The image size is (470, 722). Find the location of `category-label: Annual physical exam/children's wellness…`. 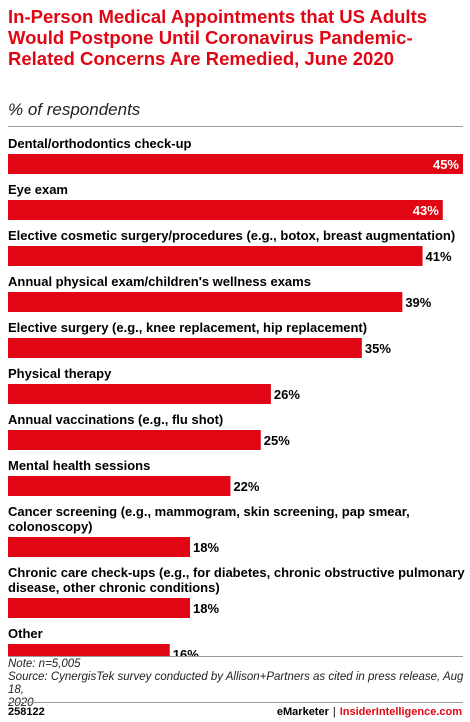

category-label: Annual physical exam/children's wellness… is located at coordinates (159, 281).